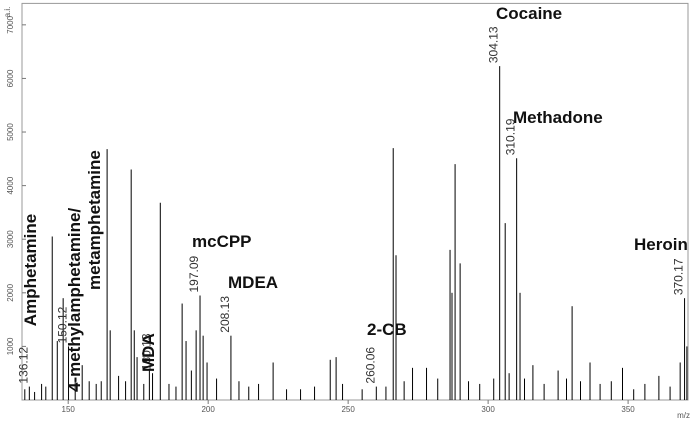 This screenshot has height=423, width=700. What do you see at coordinates (511, 136) in the screenshot?
I see `peak-mz-label: 310.19` at bounding box center [511, 136].